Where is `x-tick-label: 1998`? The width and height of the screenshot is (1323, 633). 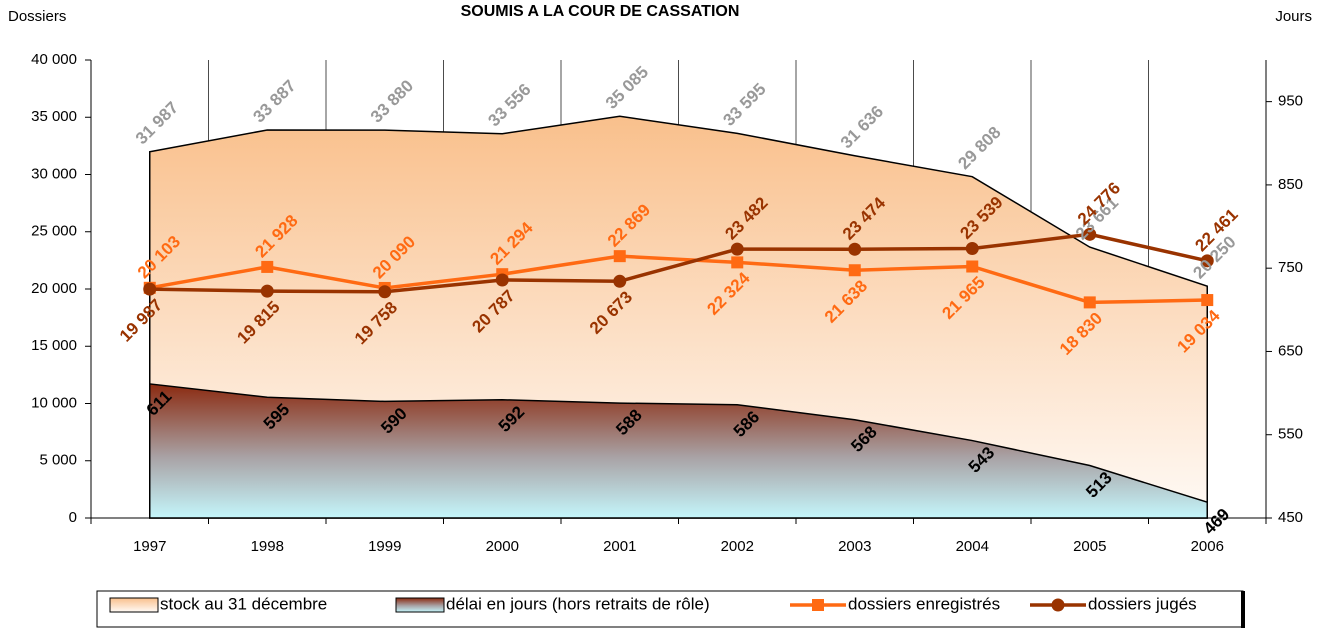 x-tick-label: 1998 is located at coordinates (267, 546).